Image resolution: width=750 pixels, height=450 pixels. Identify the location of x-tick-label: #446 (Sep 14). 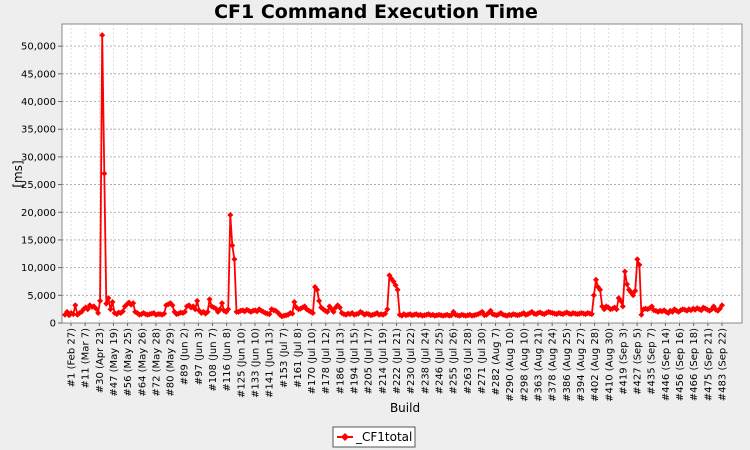
(666, 364).